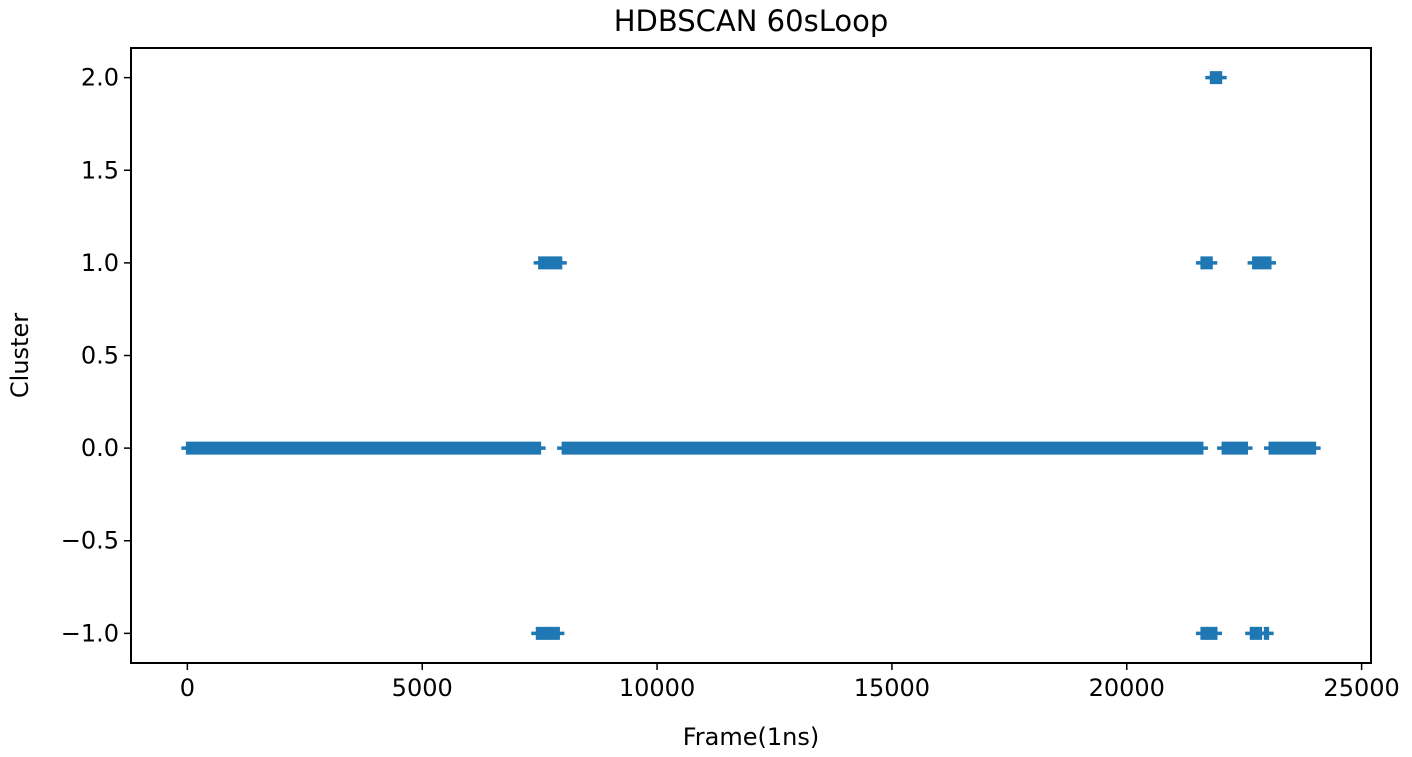 The width and height of the screenshot is (1412, 757). What do you see at coordinates (100, 356) in the screenshot?
I see `y-tick-label: 0.5` at bounding box center [100, 356].